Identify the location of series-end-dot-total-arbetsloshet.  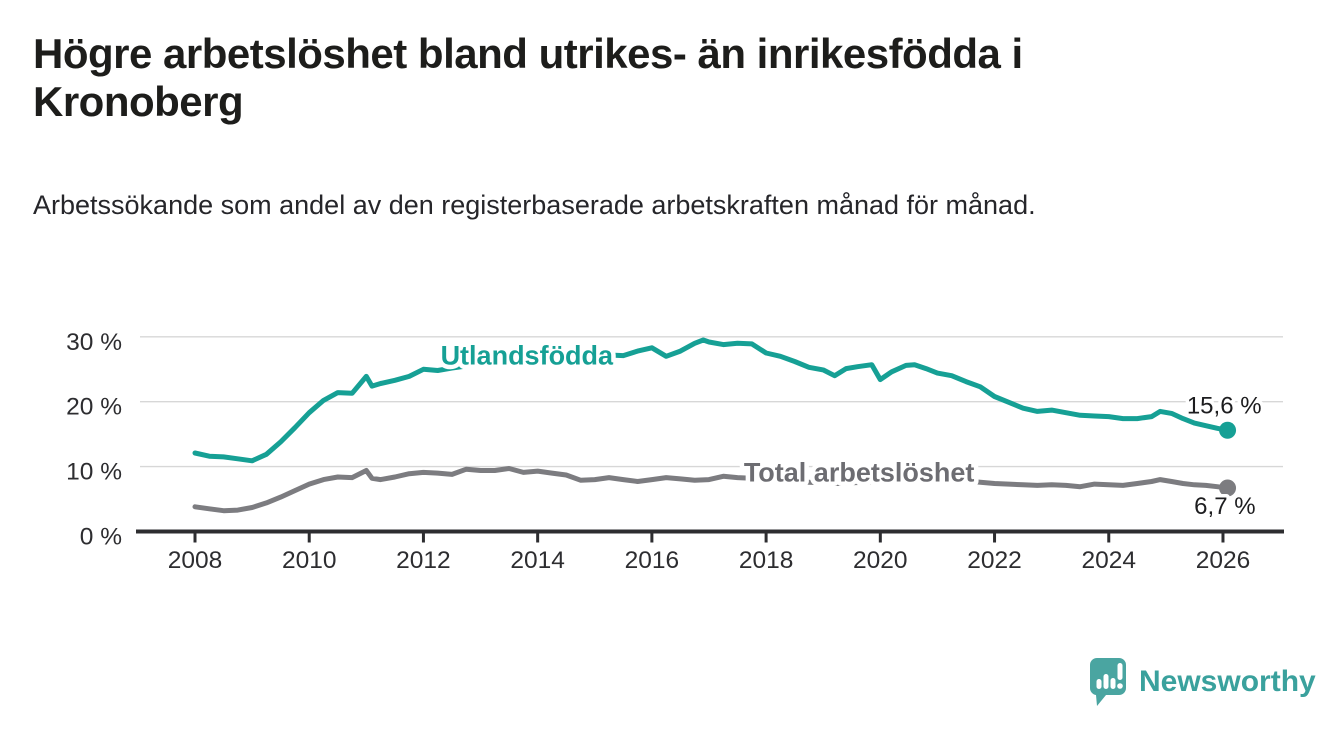
(1228, 488).